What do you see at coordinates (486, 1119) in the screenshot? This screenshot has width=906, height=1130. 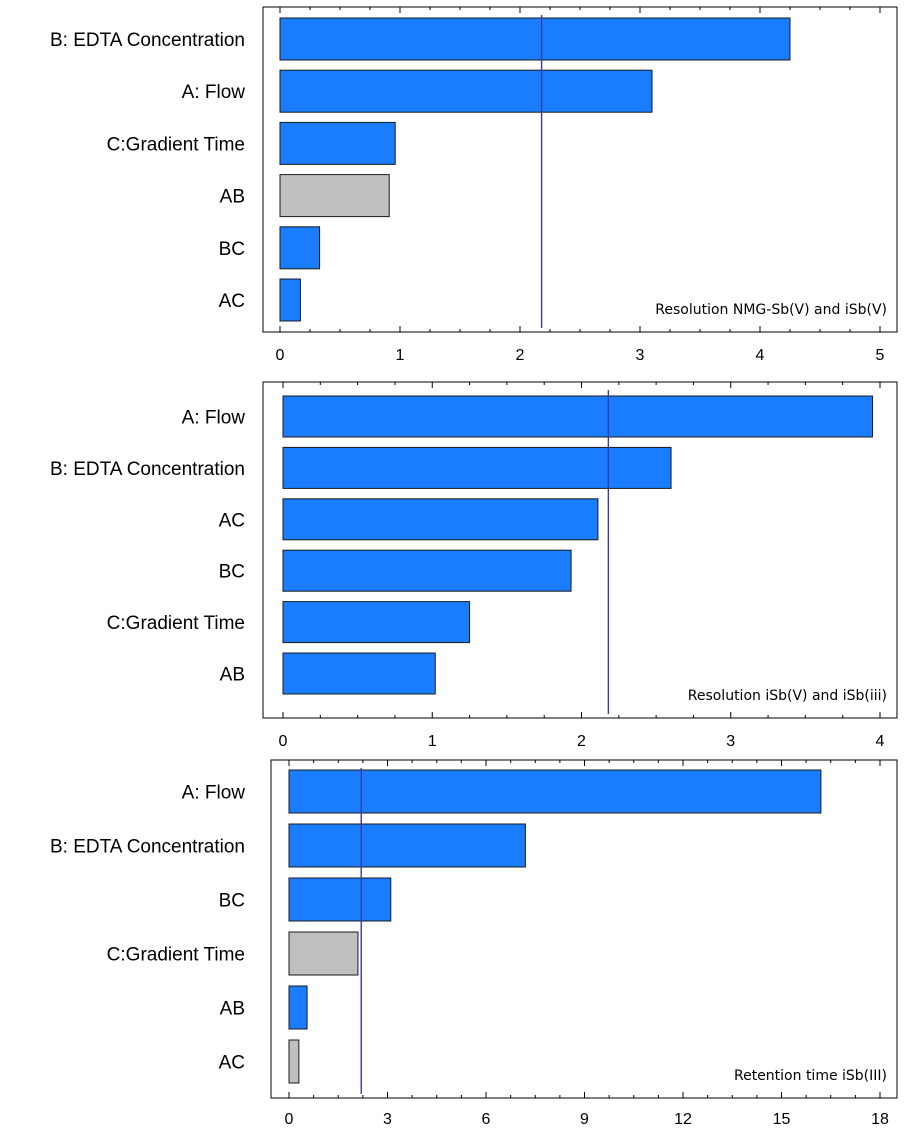 I see `x-tick-label: 6` at bounding box center [486, 1119].